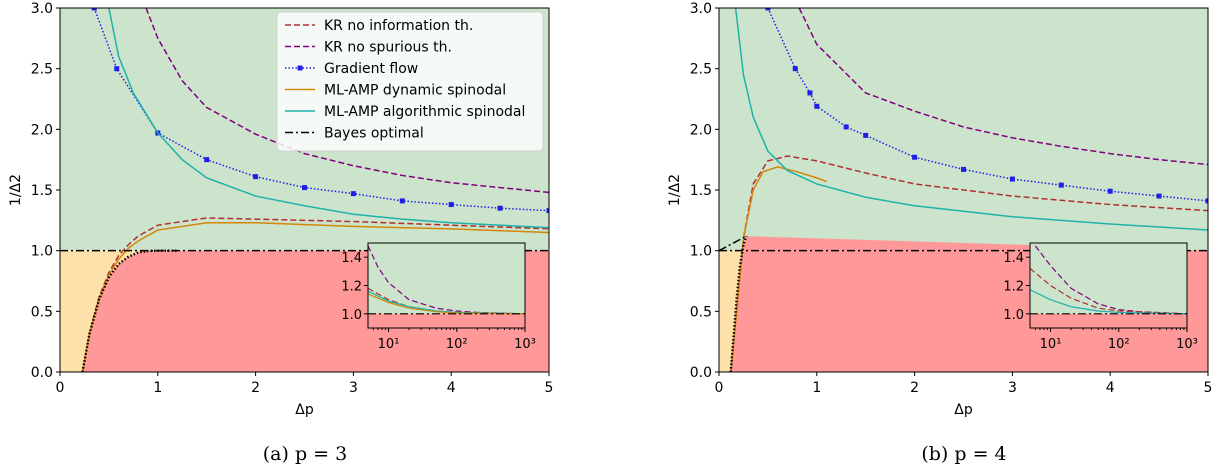  What do you see at coordinates (315, 294) in the screenshot?
I see `kr-no-information-th--line` at bounding box center [315, 294].